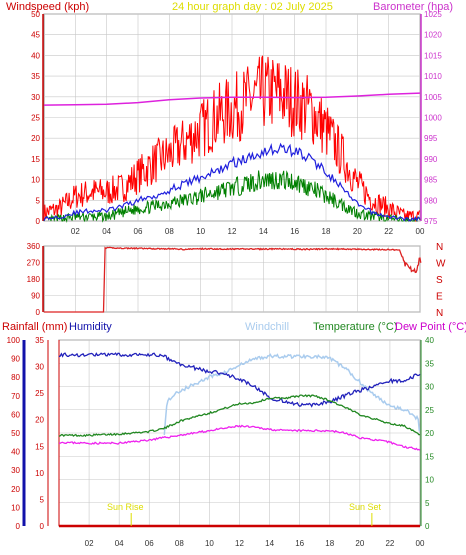 Image resolution: width=466 pixels, height=555 pixels. Describe the element at coordinates (38, 221) in the screenshot. I see `wind-y-tick-label: 0` at that location.